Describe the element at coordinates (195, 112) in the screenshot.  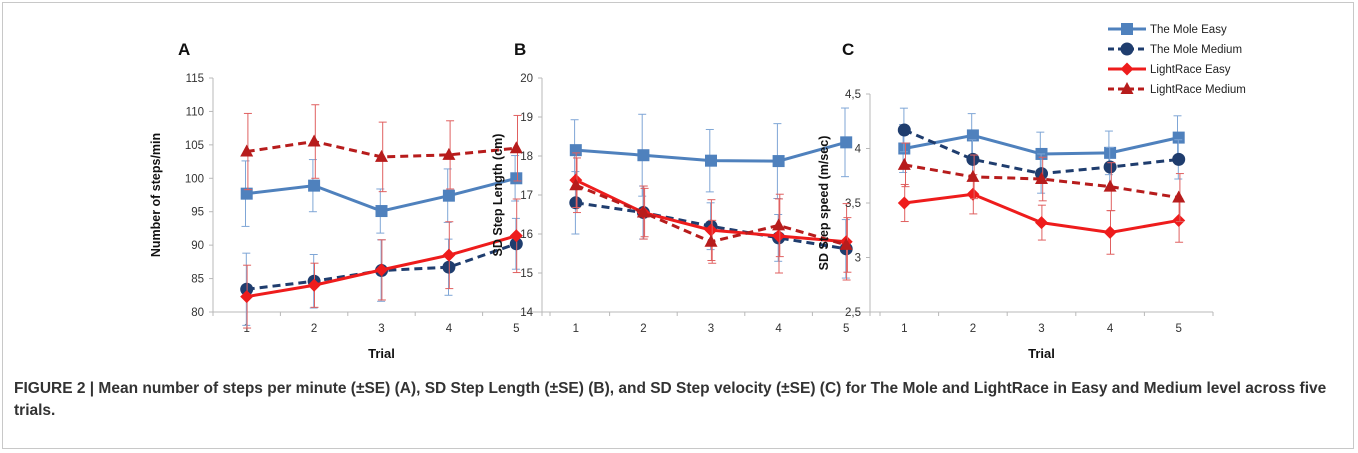
I see `y-tick-label: 110` at that location.